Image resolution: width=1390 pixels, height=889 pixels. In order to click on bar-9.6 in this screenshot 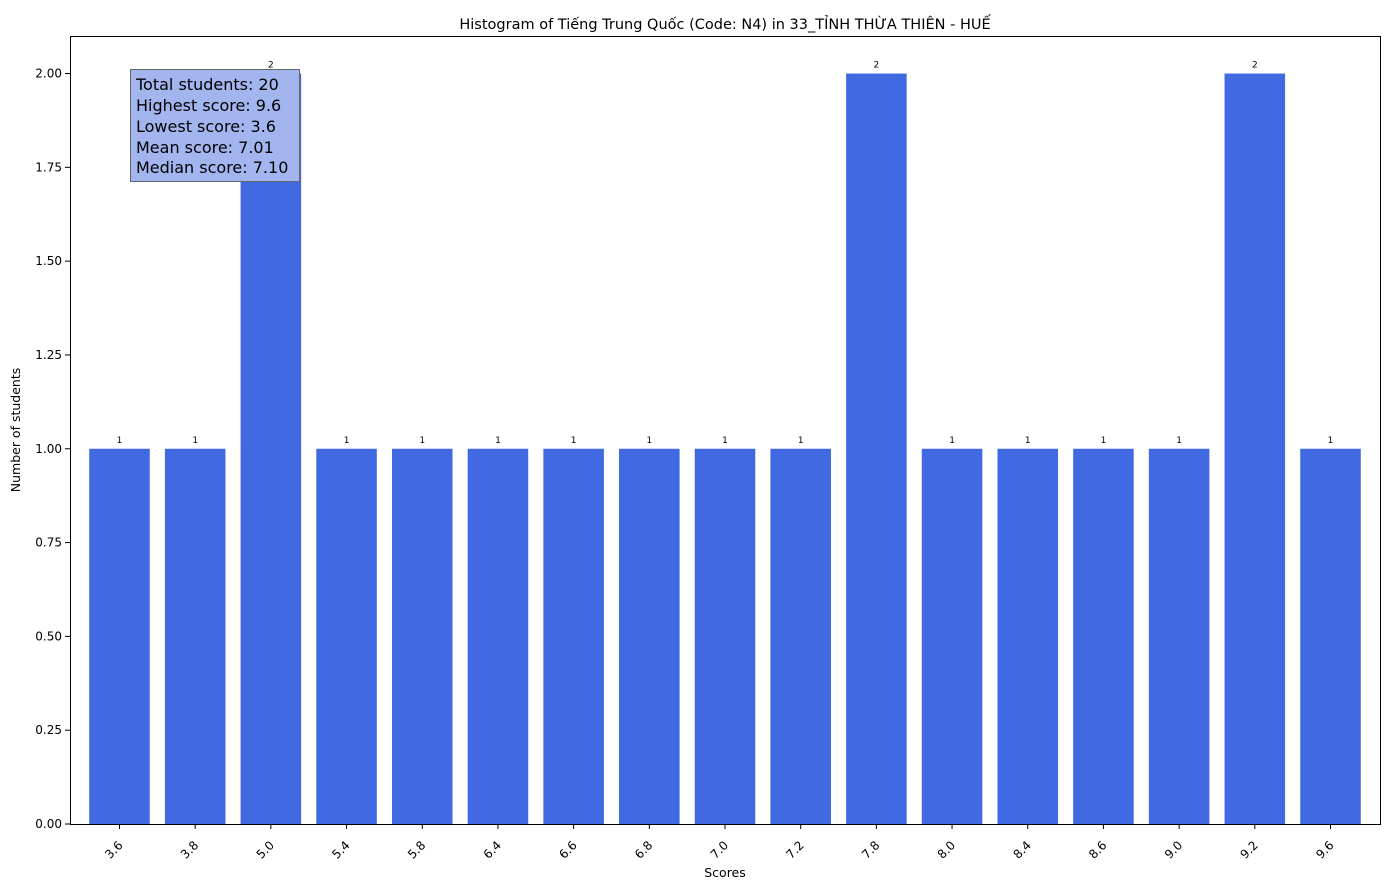, I will do `click(1330, 636)`.